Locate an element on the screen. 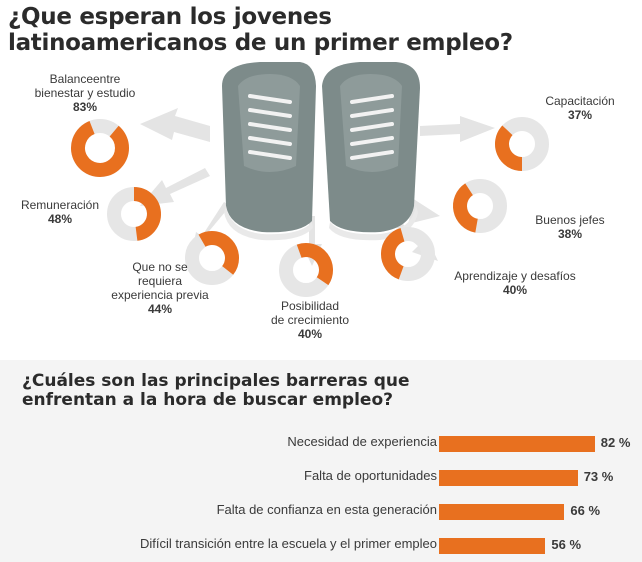  donut-label-line: Posibilidad is located at coordinates (310, 306).